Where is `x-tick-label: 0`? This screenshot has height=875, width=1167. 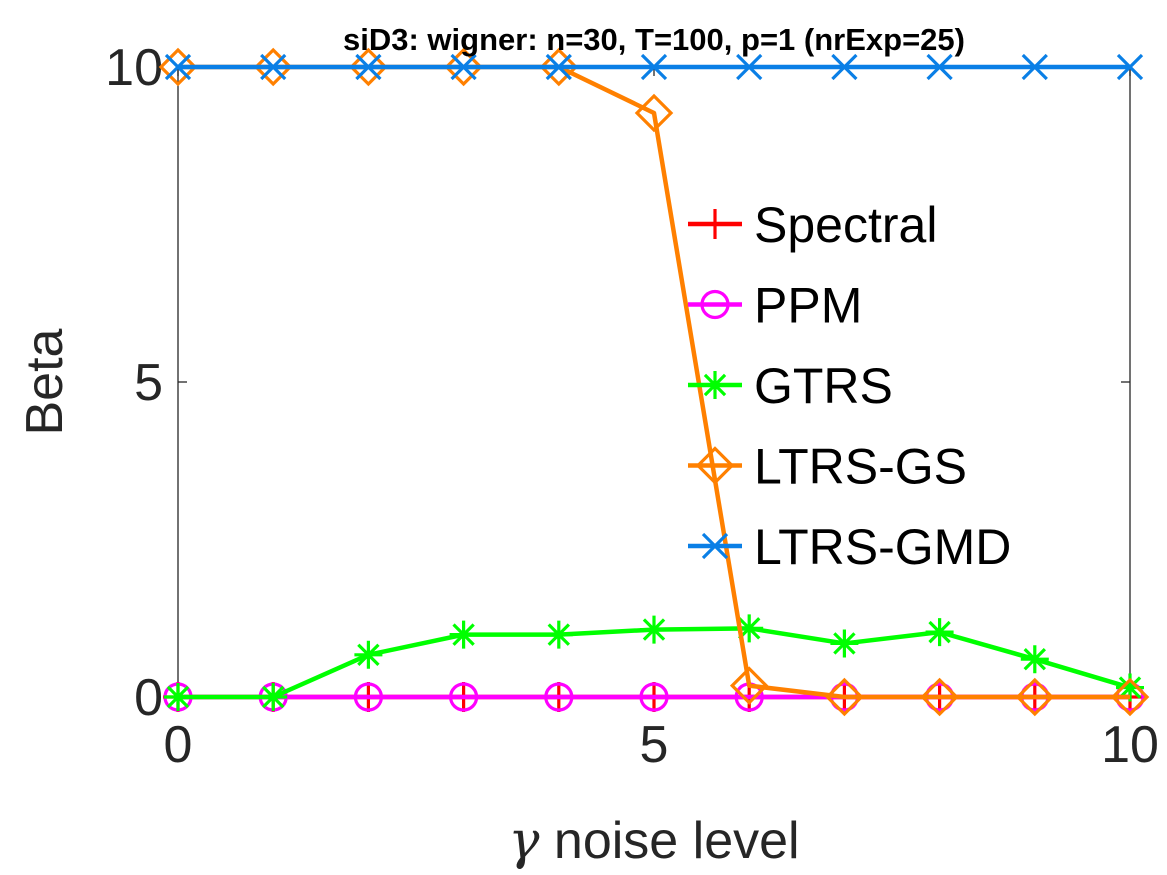
x-tick-label: 0 is located at coordinates (178, 745).